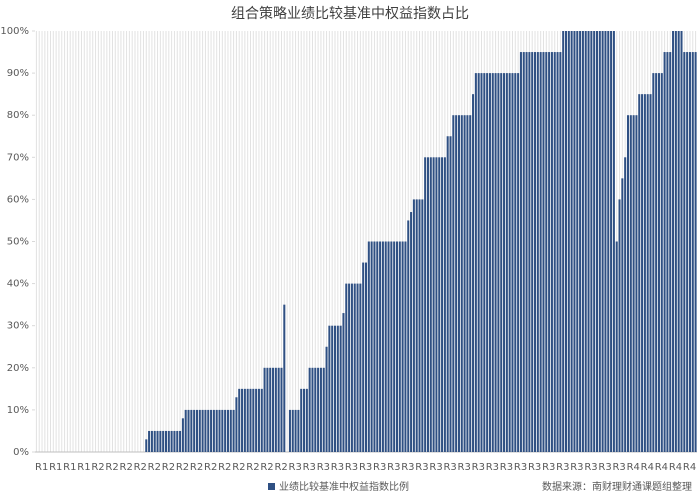 The image size is (700, 502). Describe the element at coordinates (18, 326) in the screenshot. I see `y-tick-label: 30%` at that location.